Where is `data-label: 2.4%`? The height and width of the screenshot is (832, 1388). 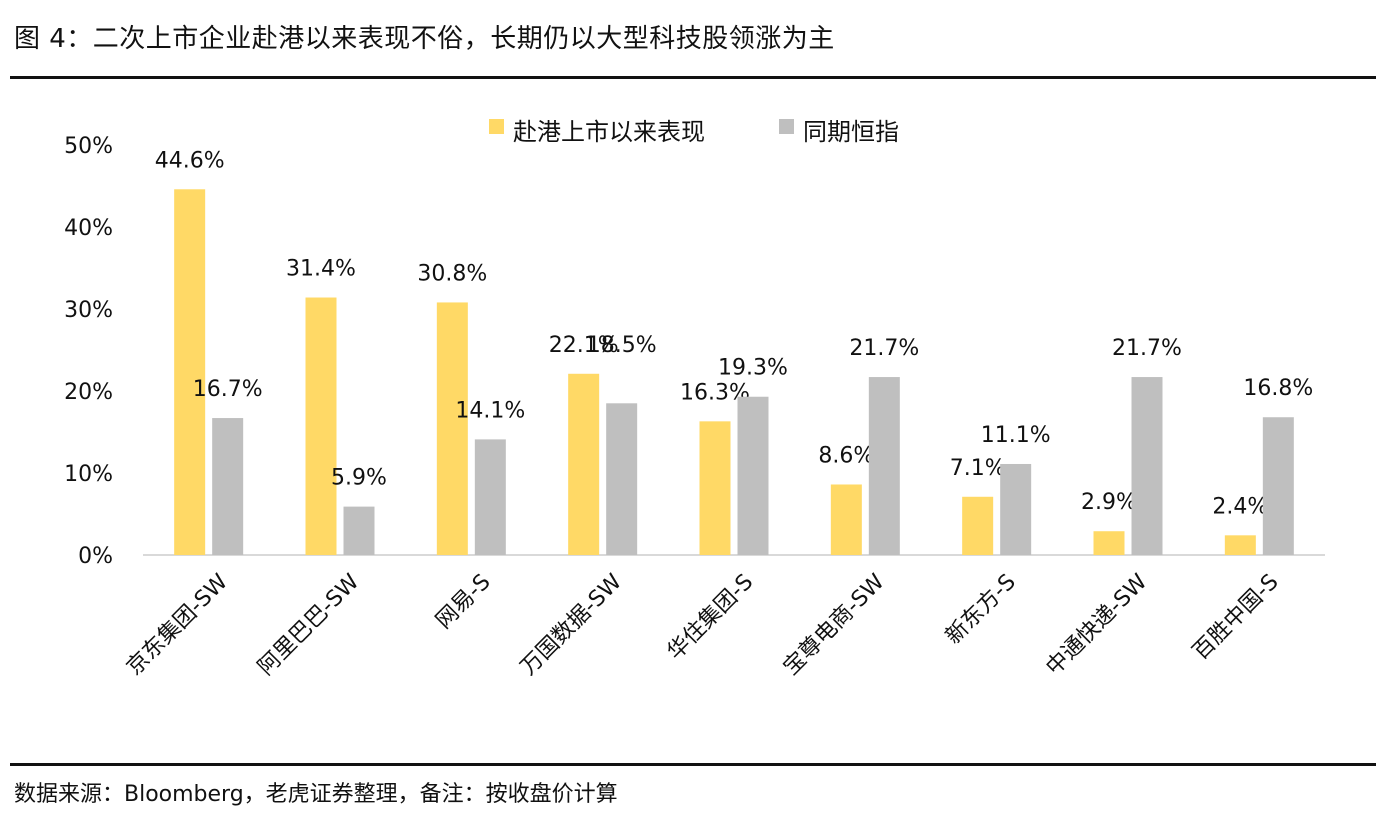
data-label: 2.4% is located at coordinates (1240, 506).